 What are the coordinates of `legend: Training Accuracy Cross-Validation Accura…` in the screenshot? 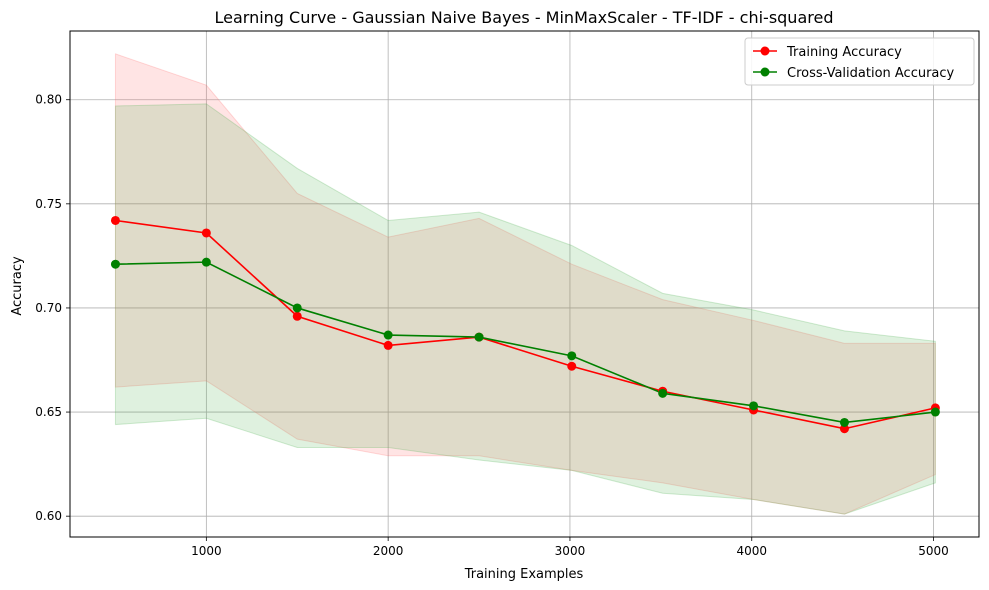 It's located at (859, 61).